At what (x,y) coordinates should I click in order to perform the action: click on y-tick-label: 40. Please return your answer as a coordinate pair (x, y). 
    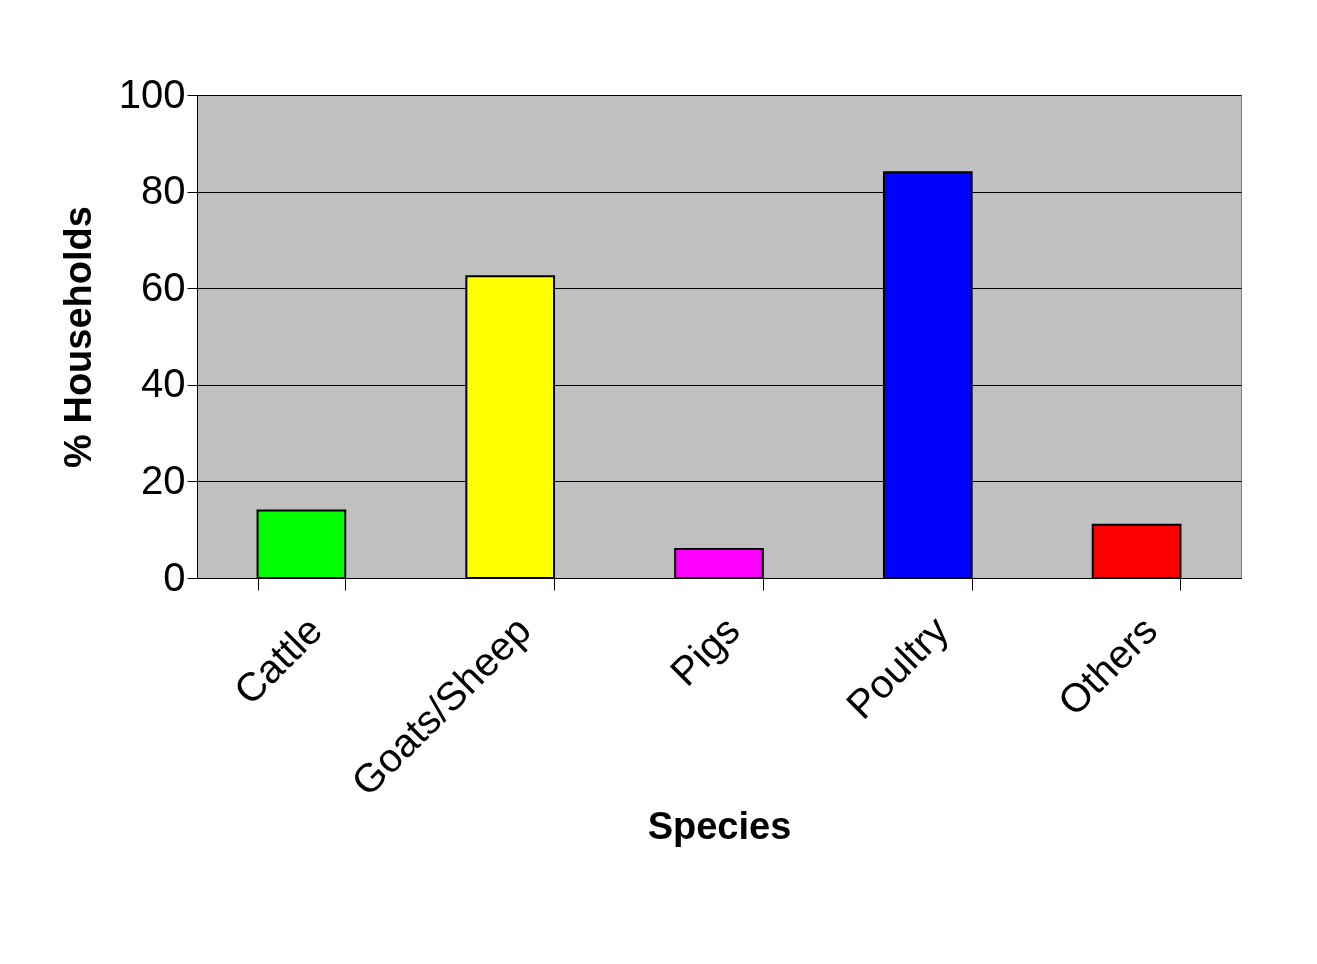
    Looking at the image, I should click on (163, 383).